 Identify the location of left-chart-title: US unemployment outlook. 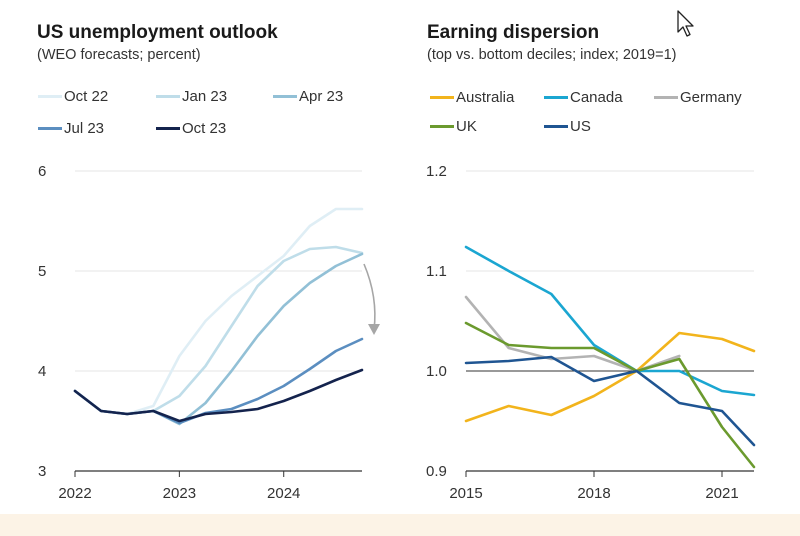
(157, 32).